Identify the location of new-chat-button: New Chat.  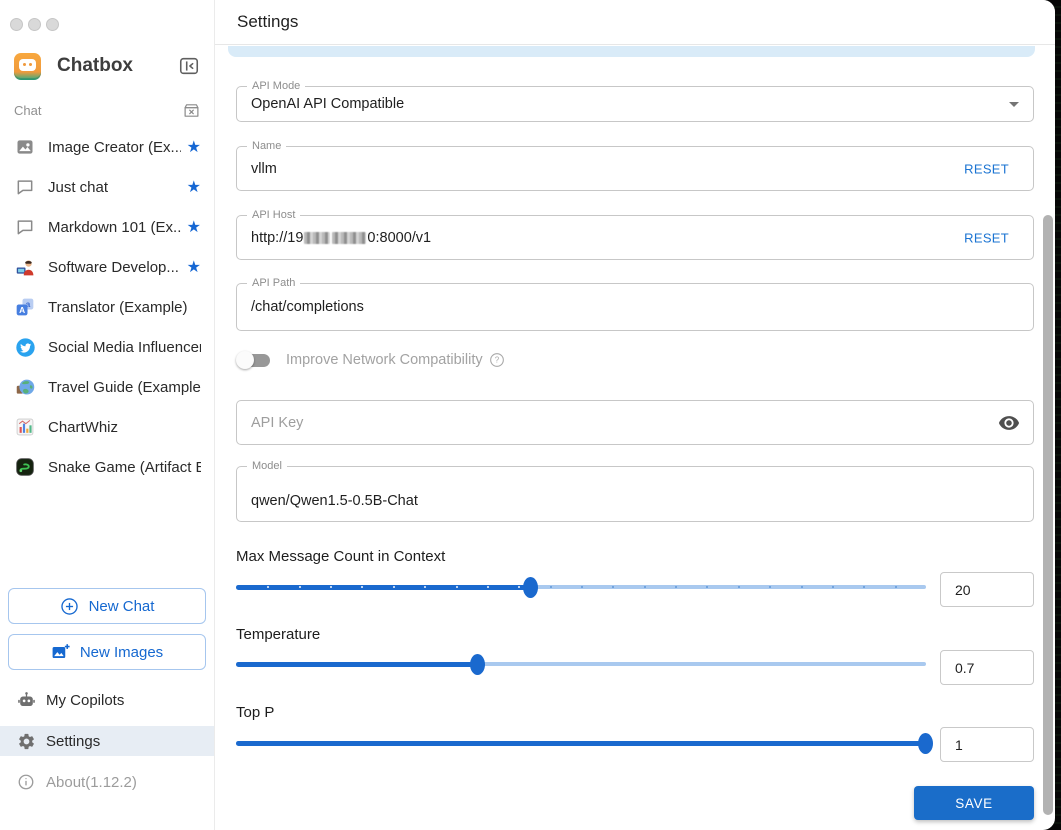
(107, 606).